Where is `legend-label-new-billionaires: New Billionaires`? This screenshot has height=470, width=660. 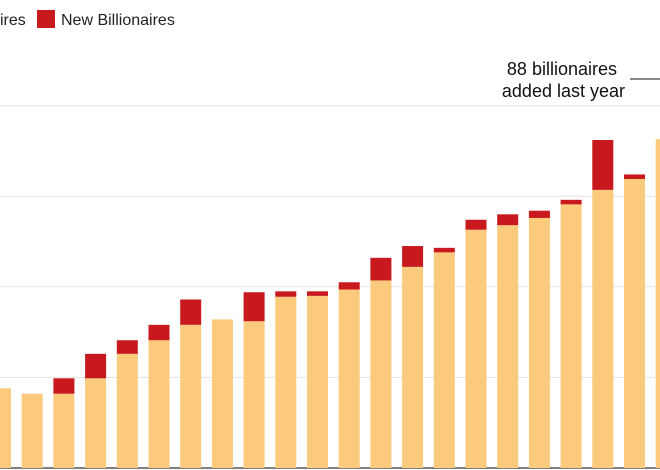
legend-label-new-billionaires: New Billionaires is located at coordinates (118, 20).